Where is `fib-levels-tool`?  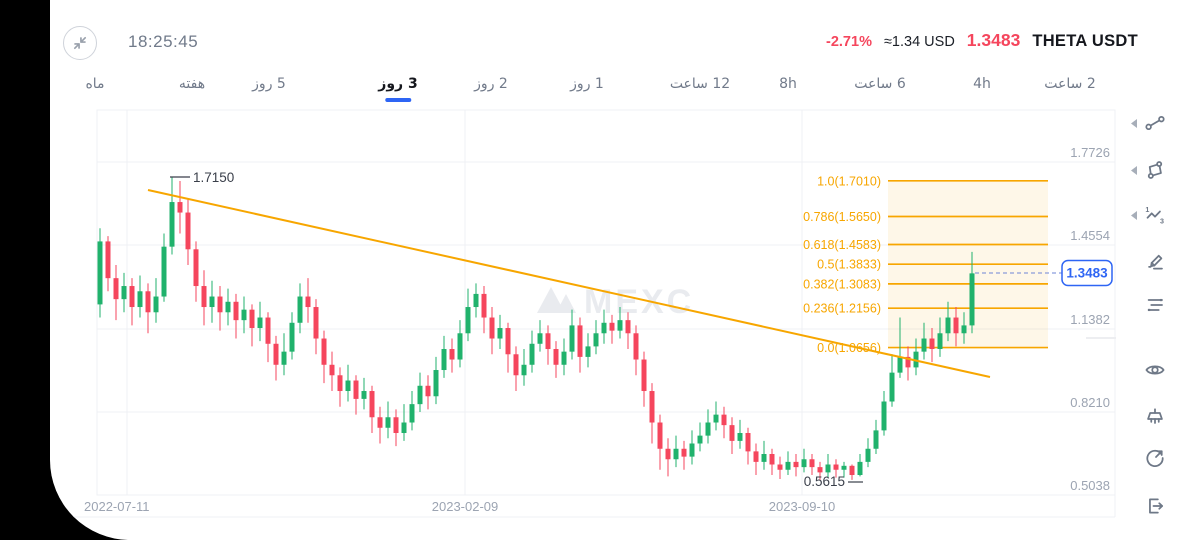
fib-levels-tool is located at coordinates (1148, 305).